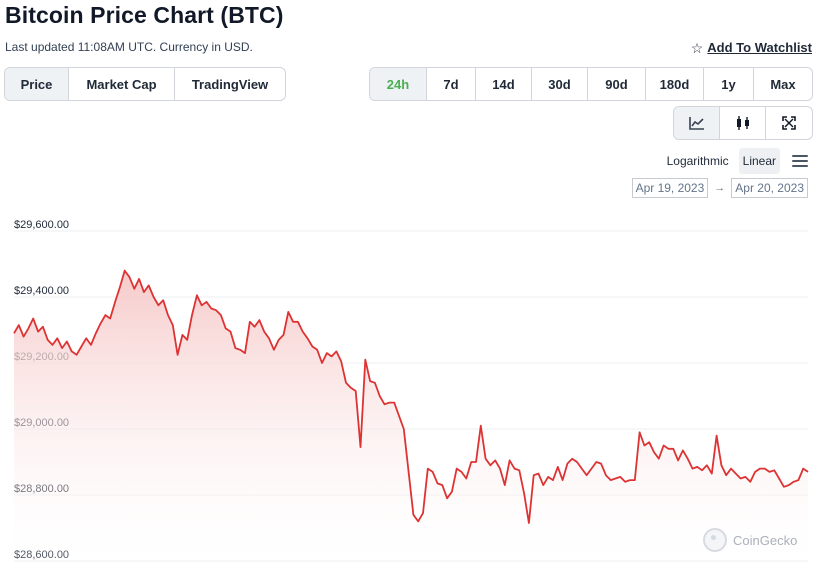 The width and height of the screenshot is (822, 572). Describe the element at coordinates (759, 47) in the screenshot. I see `watchlist-label: Add To Watchlist` at that location.